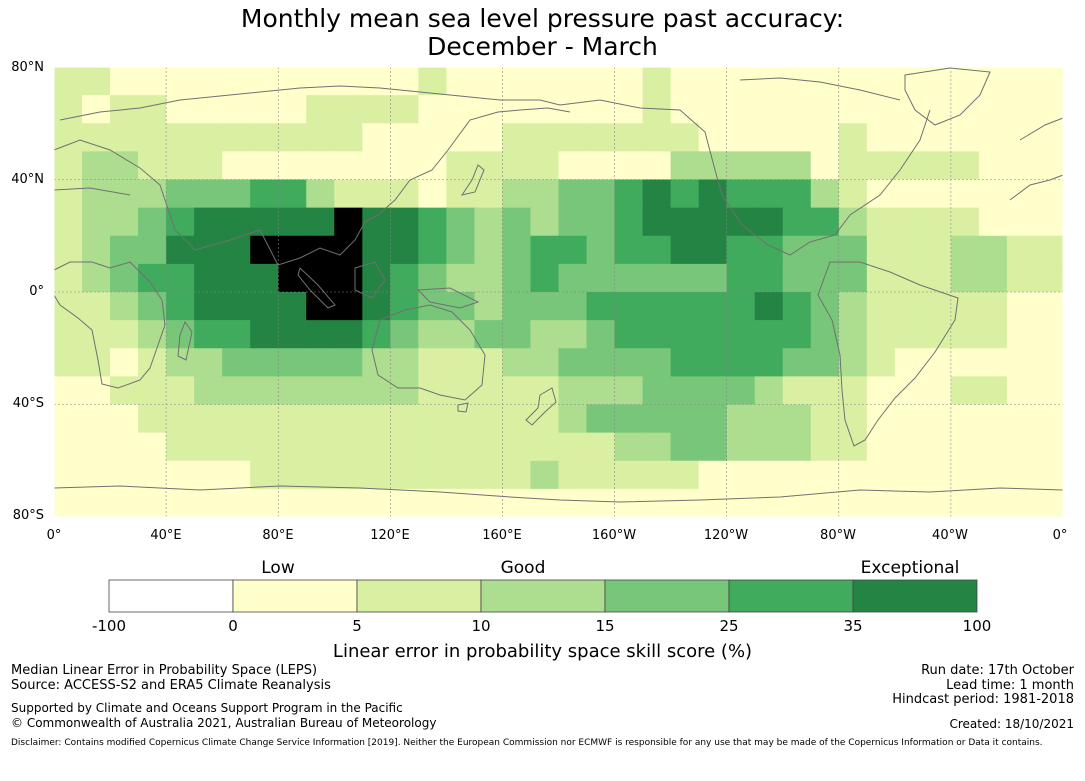  What do you see at coordinates (729, 626) in the screenshot?
I see `colorbar-tick: 25` at bounding box center [729, 626].